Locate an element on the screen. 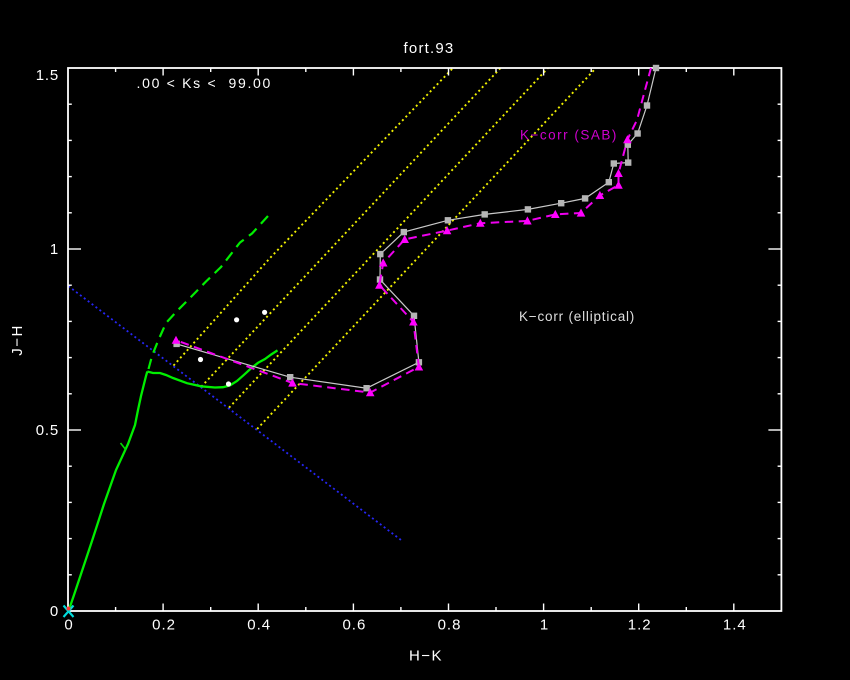 This screenshot has height=680, width=850. svg-text: 0.8 is located at coordinates (450, 625).